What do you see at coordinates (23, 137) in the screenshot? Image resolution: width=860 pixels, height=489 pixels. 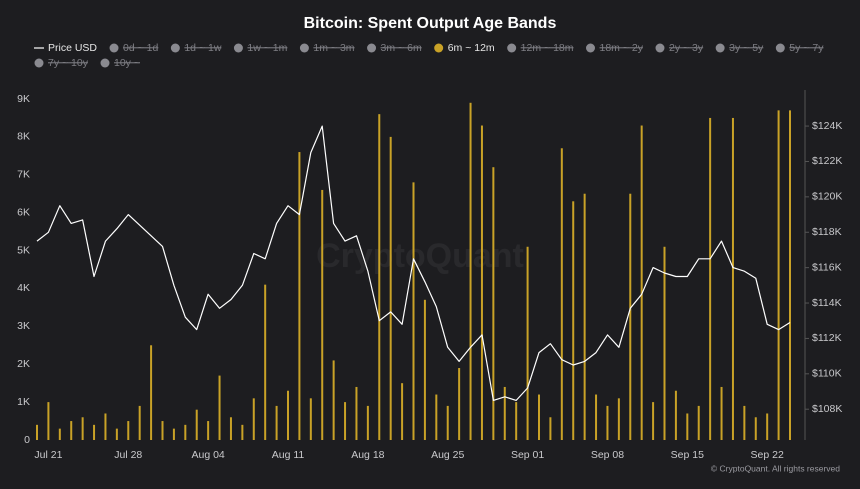 I see `y-tick-label: 8K` at bounding box center [23, 137].